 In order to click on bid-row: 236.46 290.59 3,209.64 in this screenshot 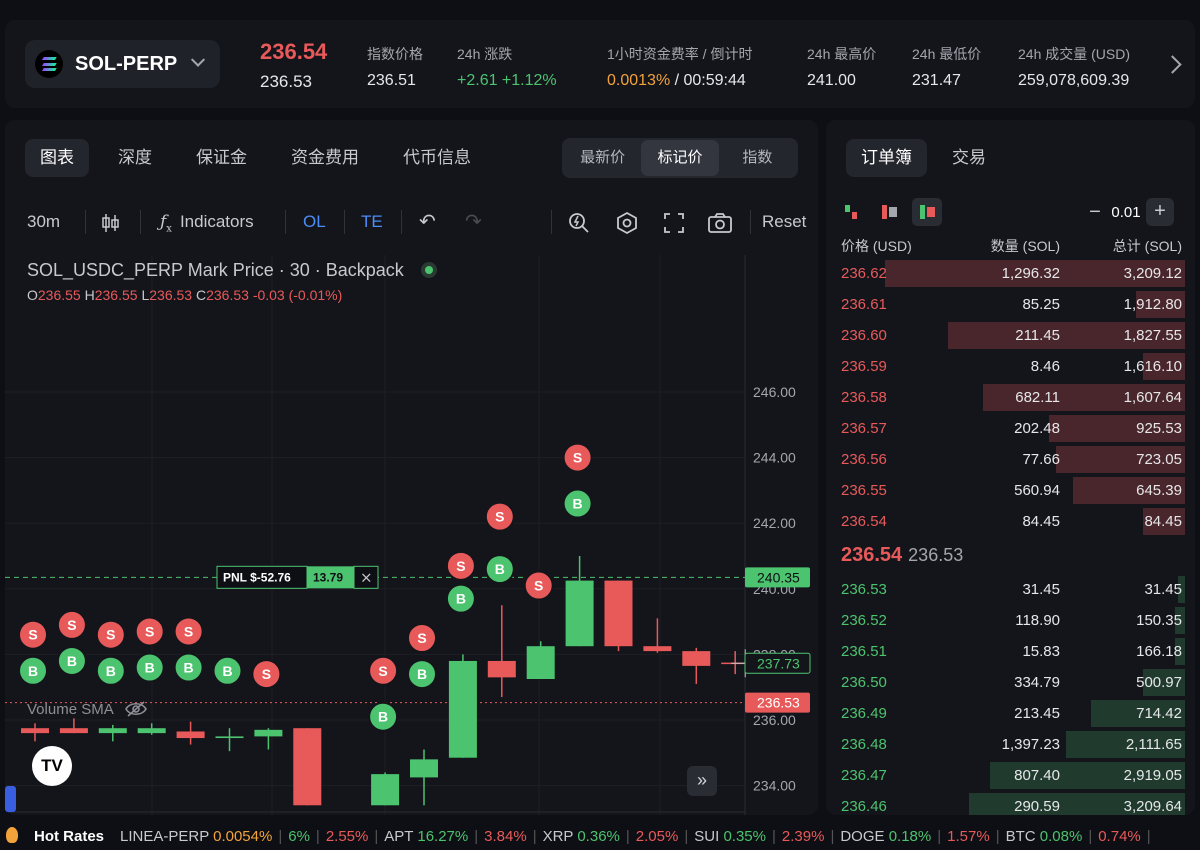, I will do `click(1010, 803)`.